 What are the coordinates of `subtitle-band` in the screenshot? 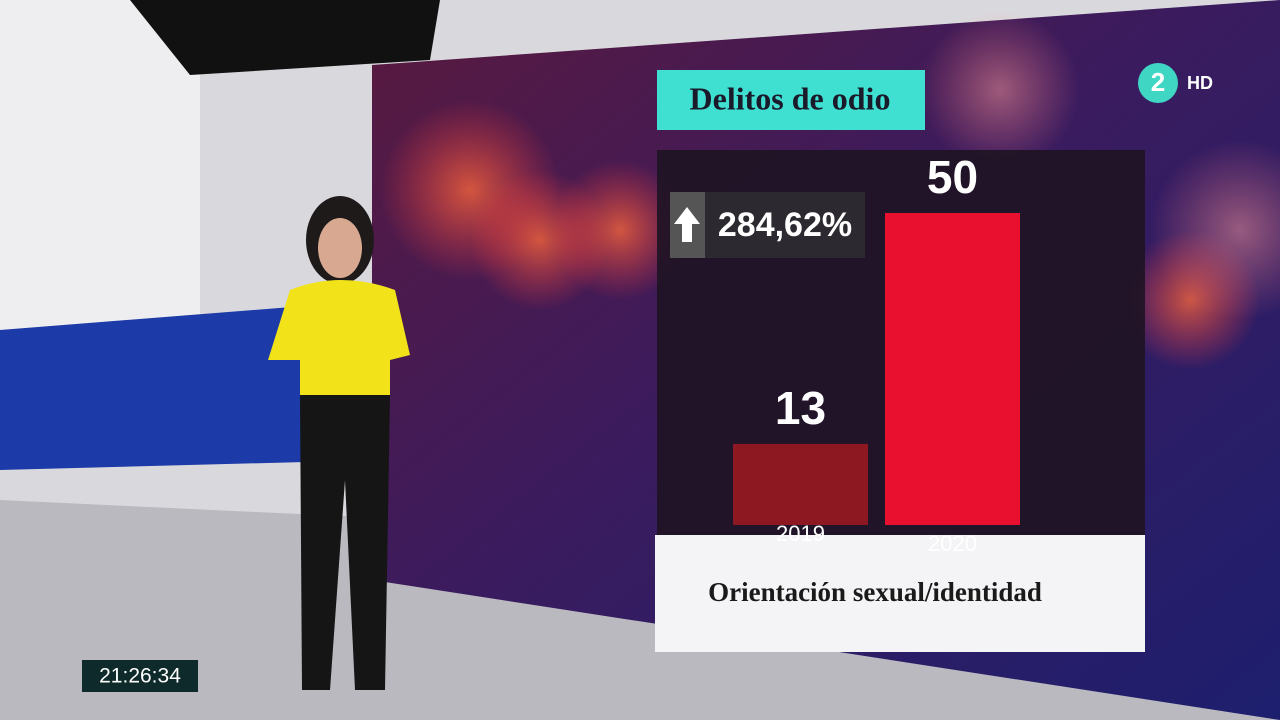 It's located at (900, 593).